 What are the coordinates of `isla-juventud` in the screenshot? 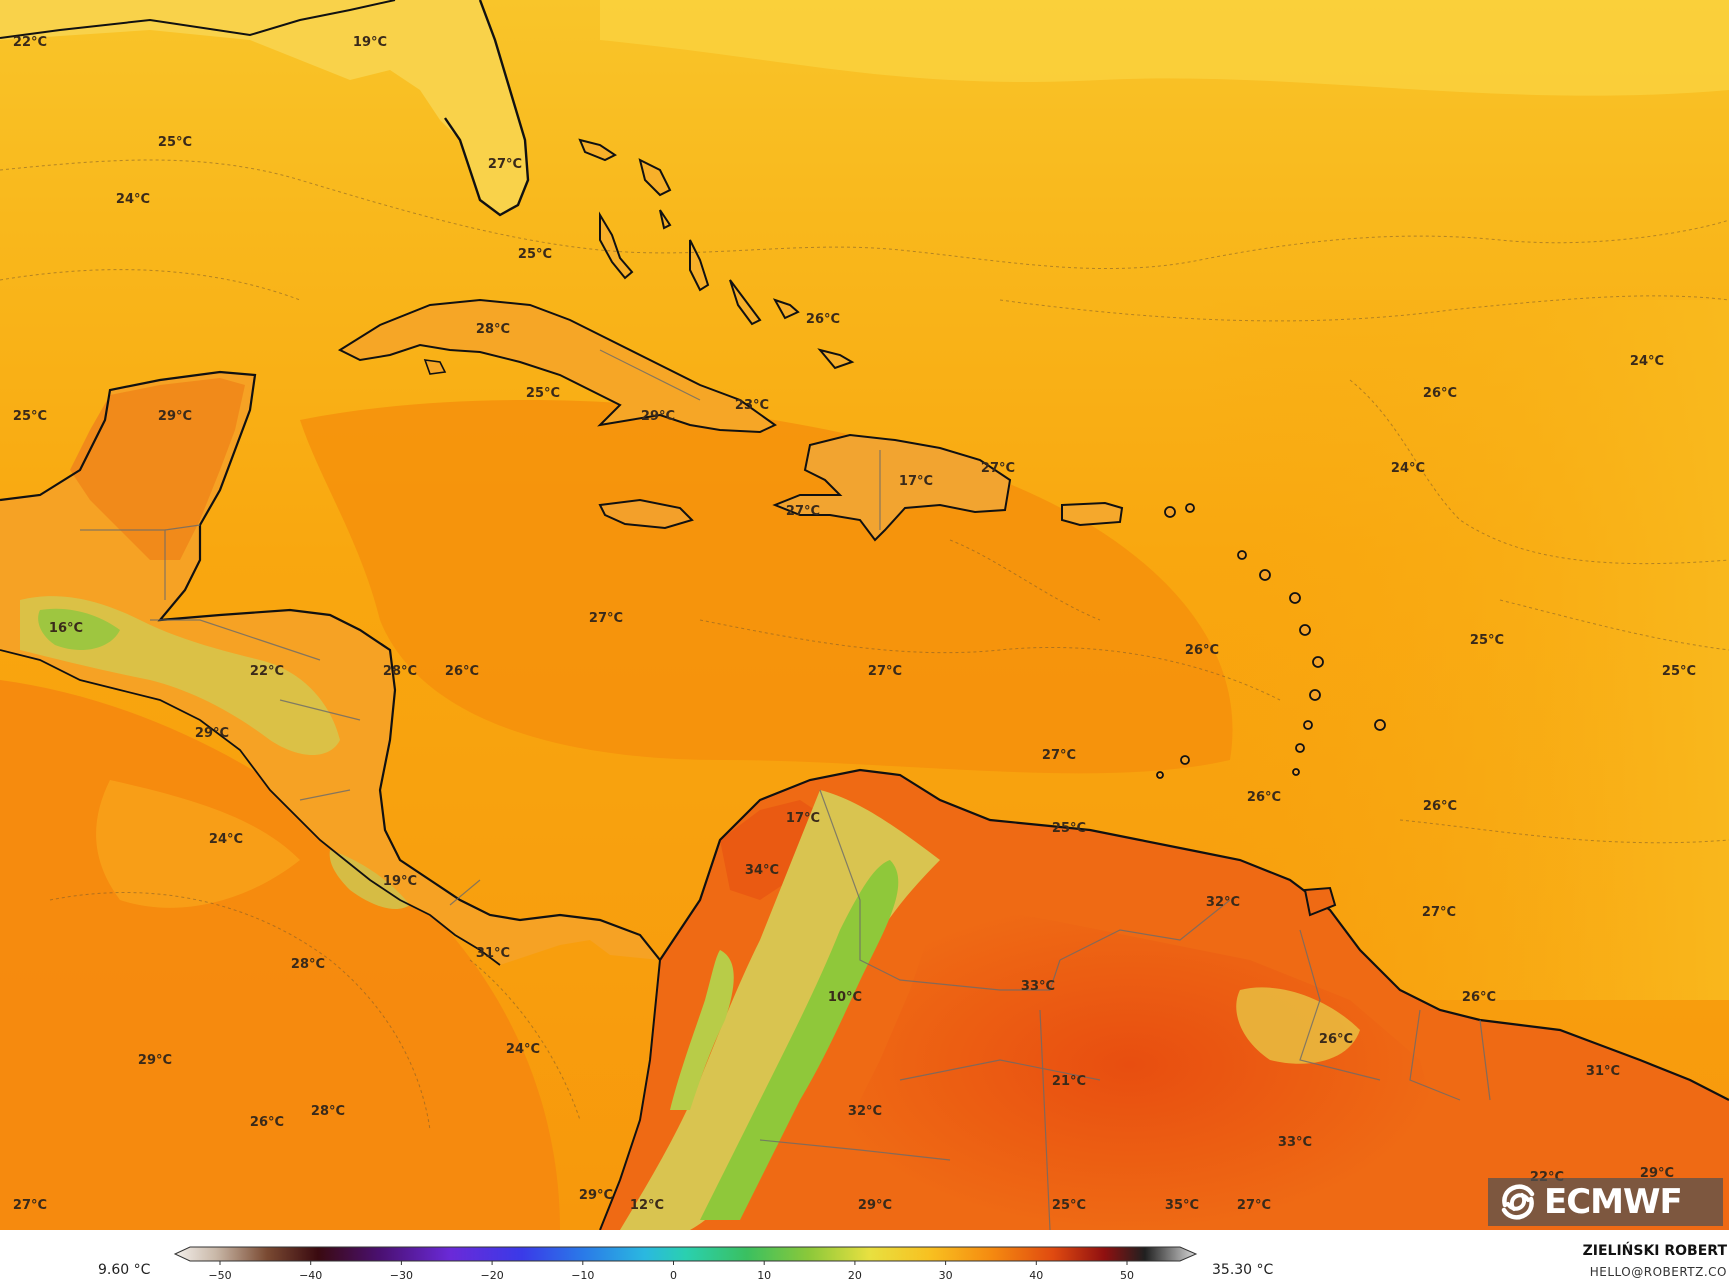 It's located at (435, 367).